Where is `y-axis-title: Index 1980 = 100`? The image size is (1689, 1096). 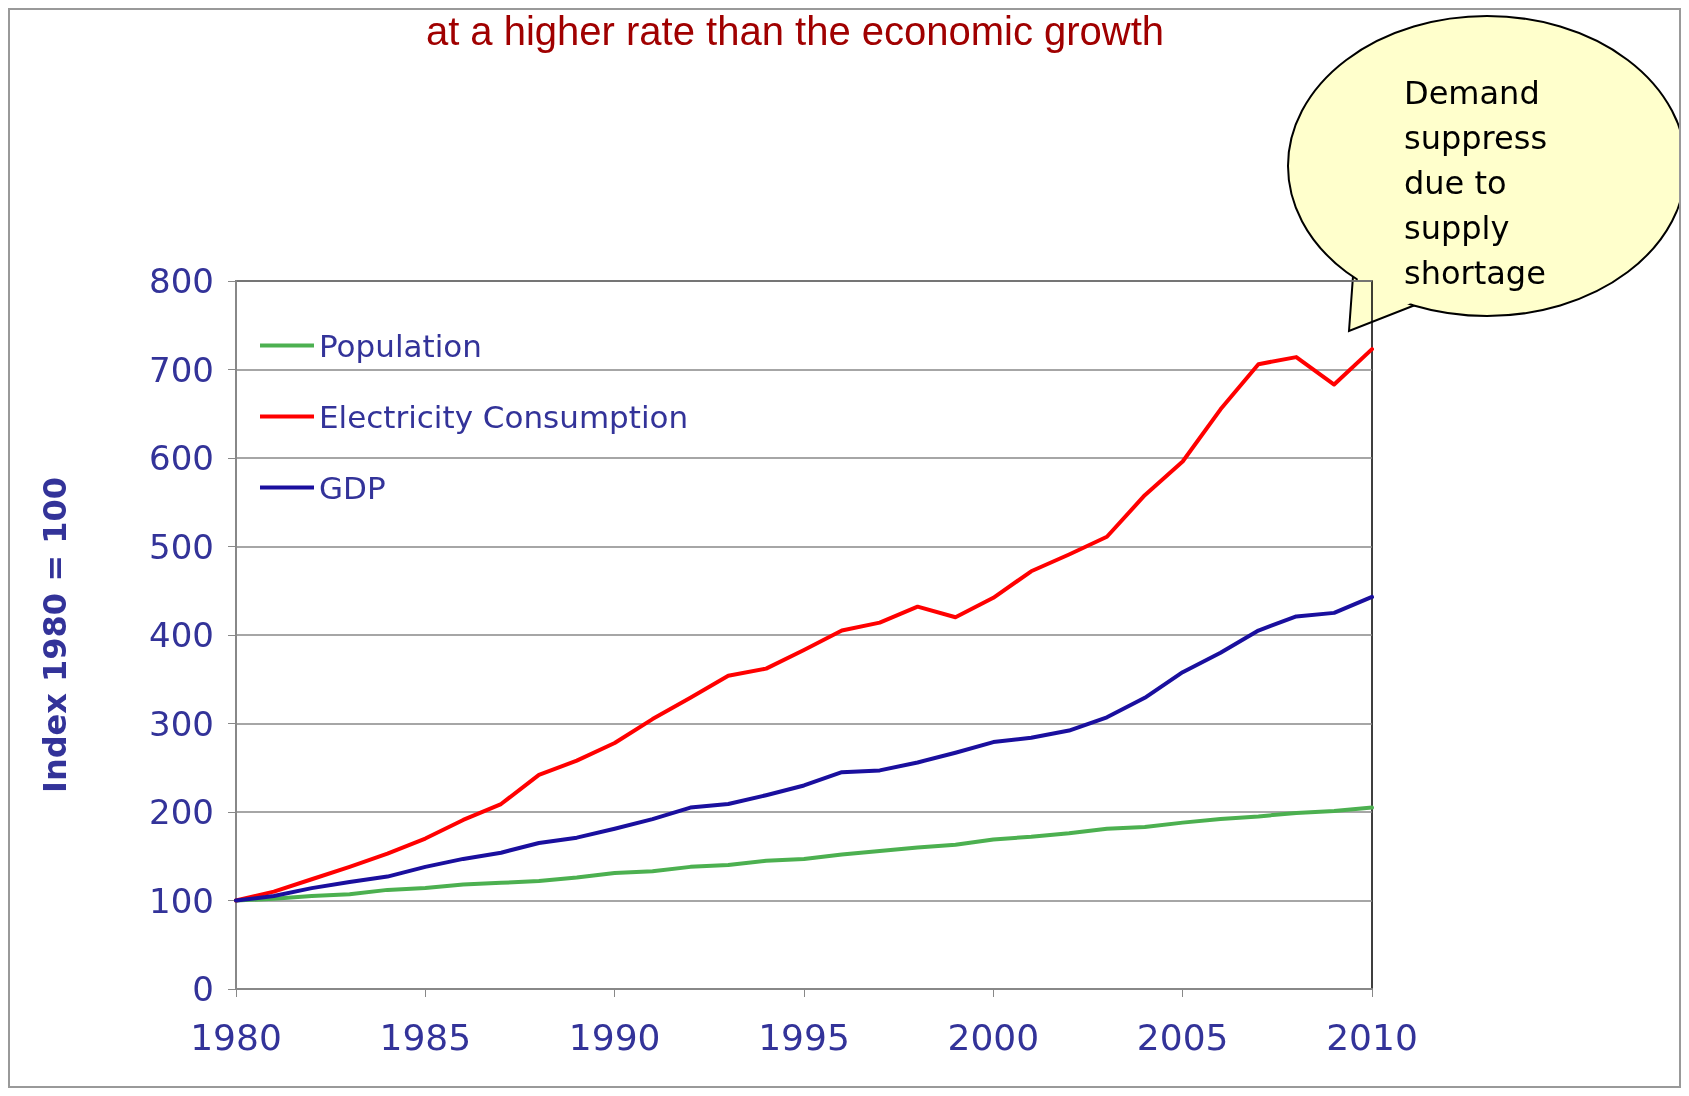 y-axis-title: Index 1980 = 100 is located at coordinates (55, 635).